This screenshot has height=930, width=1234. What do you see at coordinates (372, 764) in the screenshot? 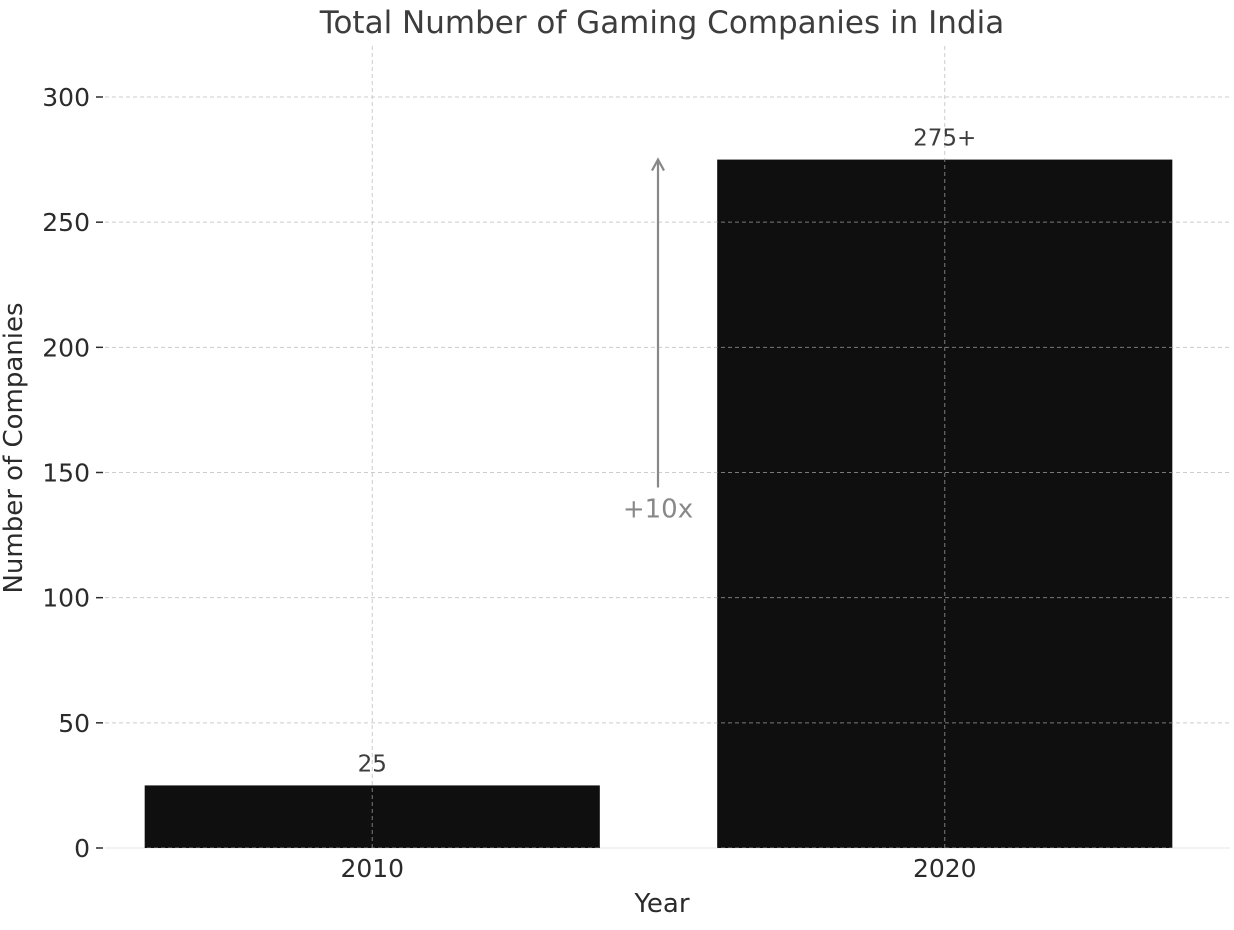
I see `data-label-2010: 25` at bounding box center [372, 764].